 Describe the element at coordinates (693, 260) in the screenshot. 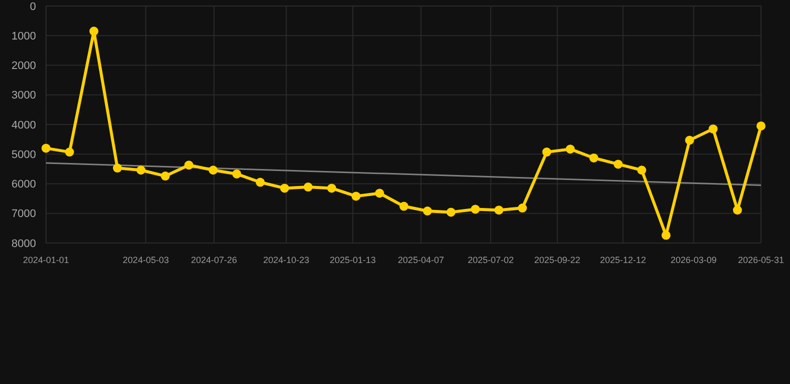

I see `x-tick-label: 2026-03-09` at that location.